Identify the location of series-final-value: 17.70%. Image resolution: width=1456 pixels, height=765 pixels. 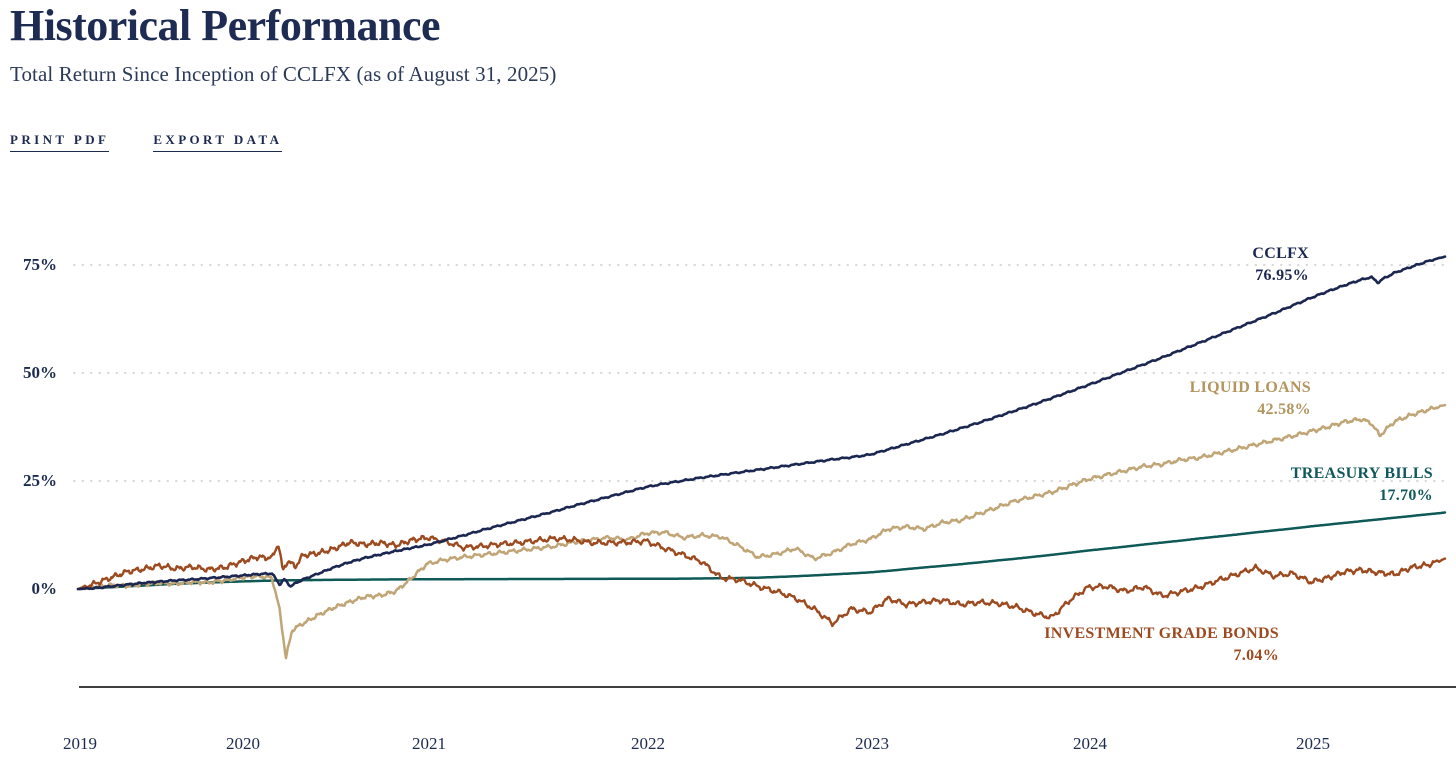
(1406, 495).